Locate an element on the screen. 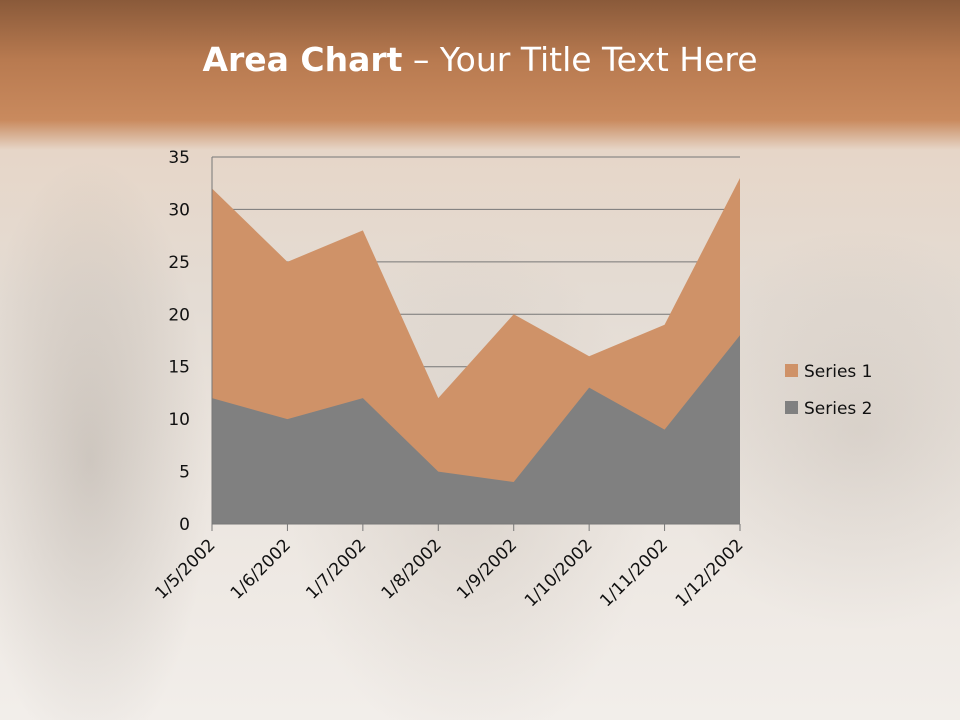 This screenshot has height=720, width=960. legend-label: Series 1 is located at coordinates (838, 372).